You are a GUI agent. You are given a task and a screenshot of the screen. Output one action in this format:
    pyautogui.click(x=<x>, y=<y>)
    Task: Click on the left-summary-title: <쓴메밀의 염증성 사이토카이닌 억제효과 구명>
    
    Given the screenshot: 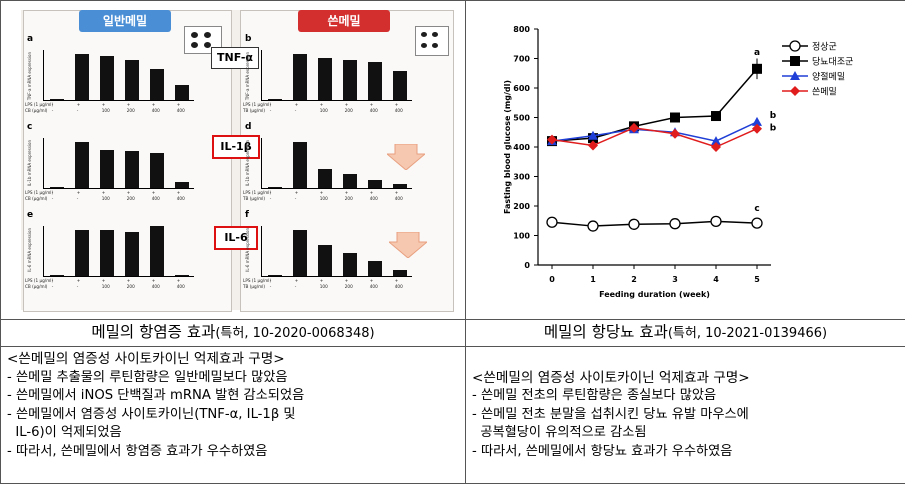 What is the action you would take?
    pyautogui.click(x=146, y=359)
    